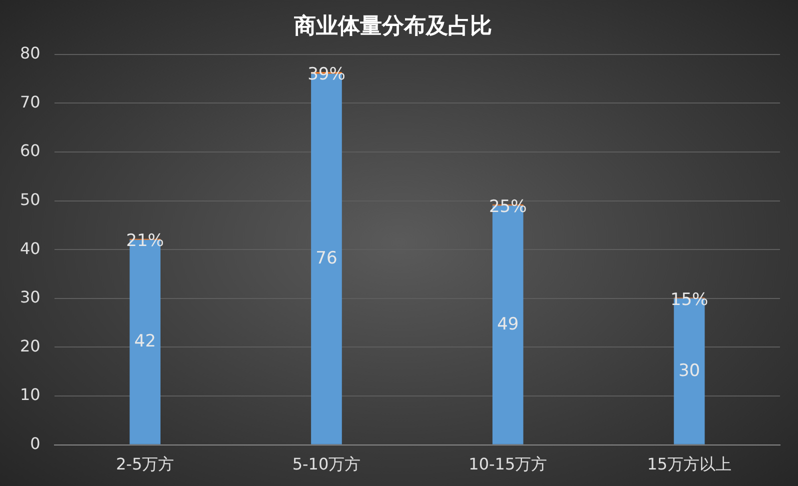 The width and height of the screenshot is (798, 486). Describe the element at coordinates (689, 464) in the screenshot. I see `x-tick-label: 15万方以上` at that location.